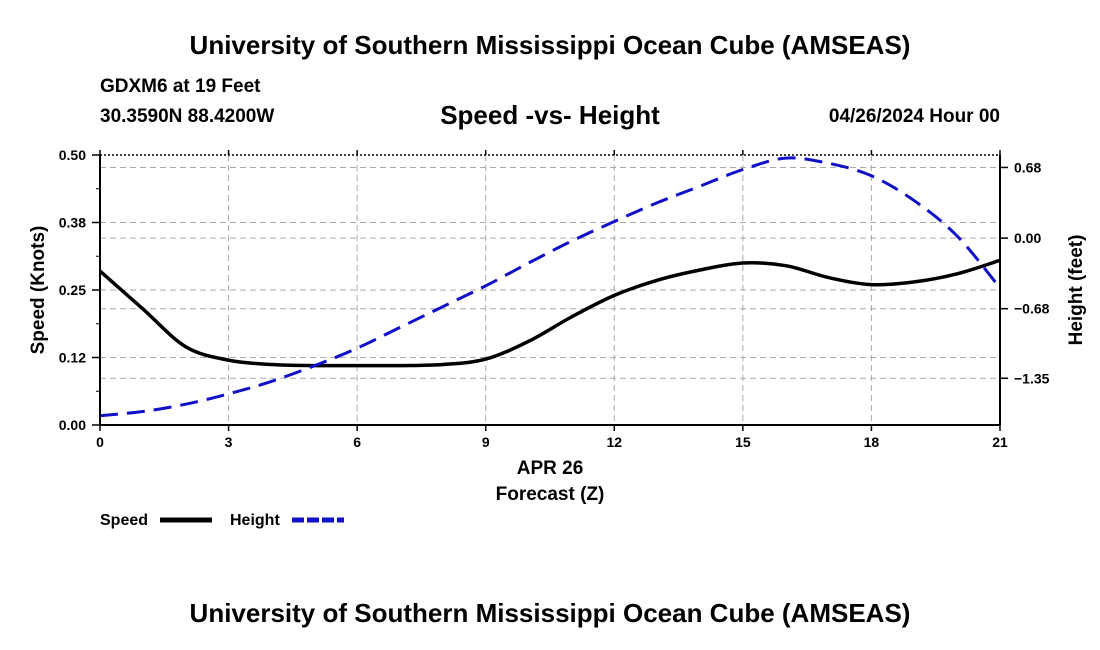  Describe the element at coordinates (72, 155) in the screenshot. I see `y-tick-label: 0.50` at that location.